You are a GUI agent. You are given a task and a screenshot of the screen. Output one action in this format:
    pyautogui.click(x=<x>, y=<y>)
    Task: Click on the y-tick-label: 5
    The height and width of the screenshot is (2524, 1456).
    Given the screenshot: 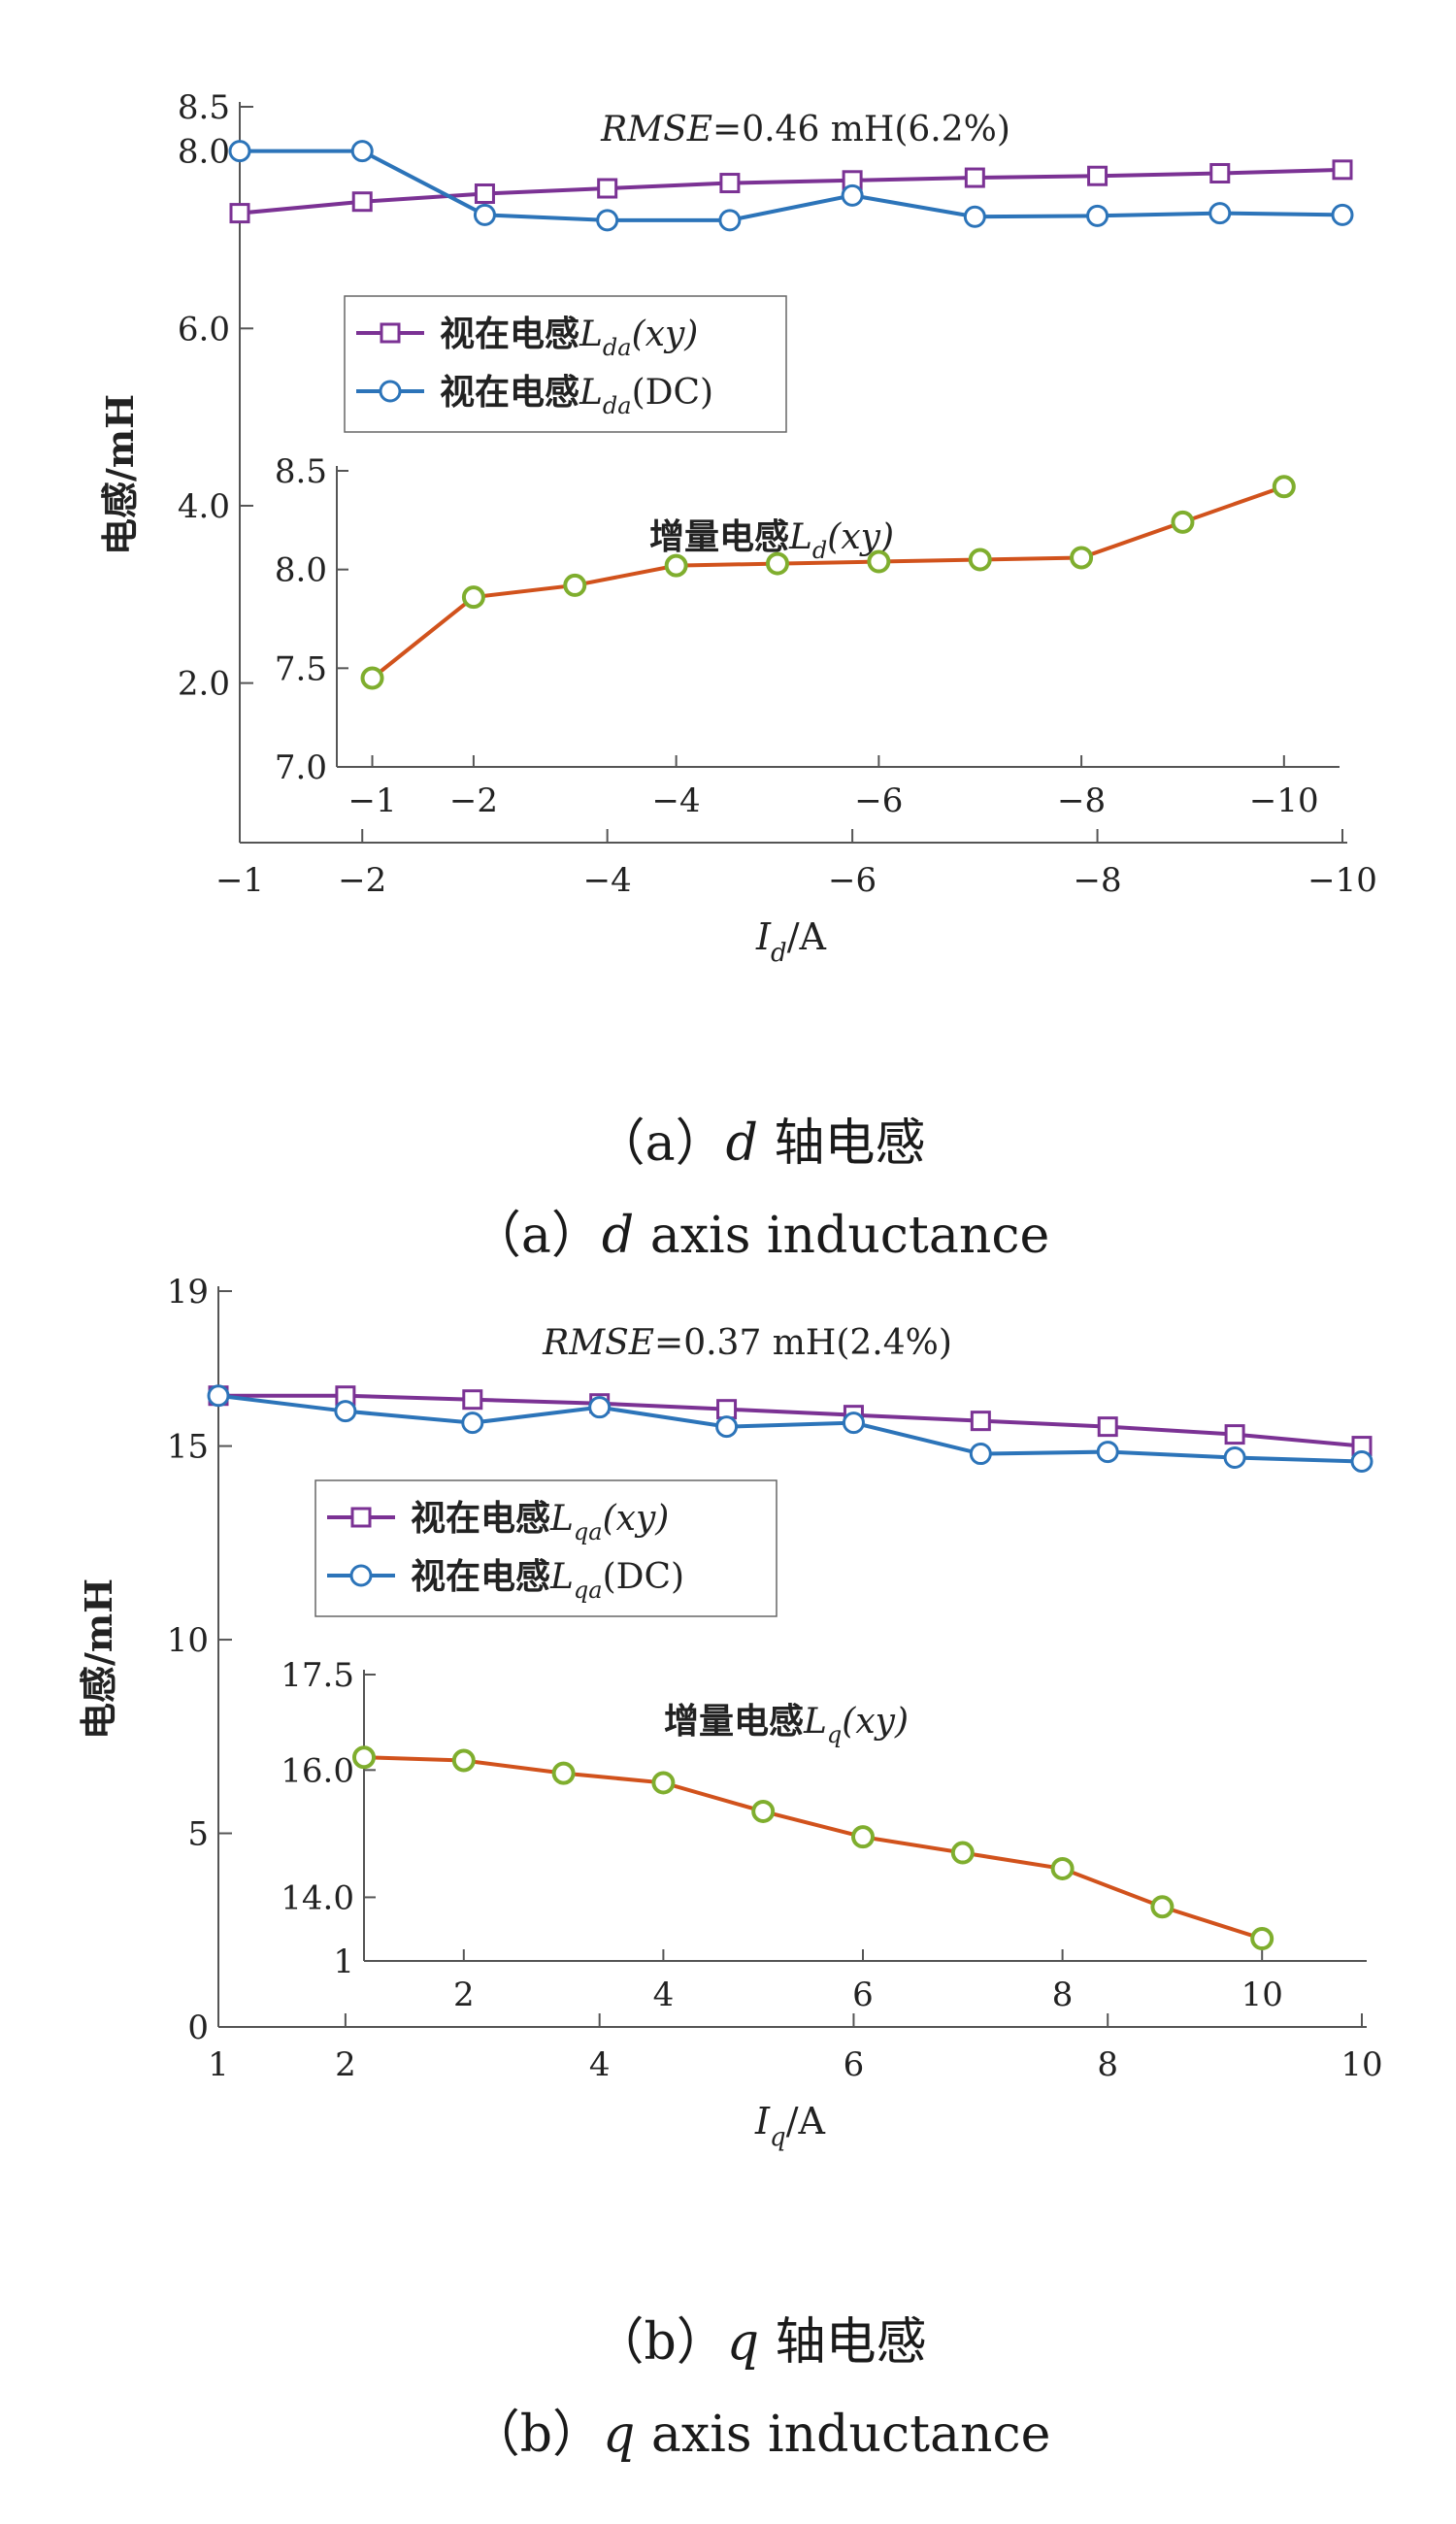 What is the action you would take?
    pyautogui.click(x=198, y=1834)
    